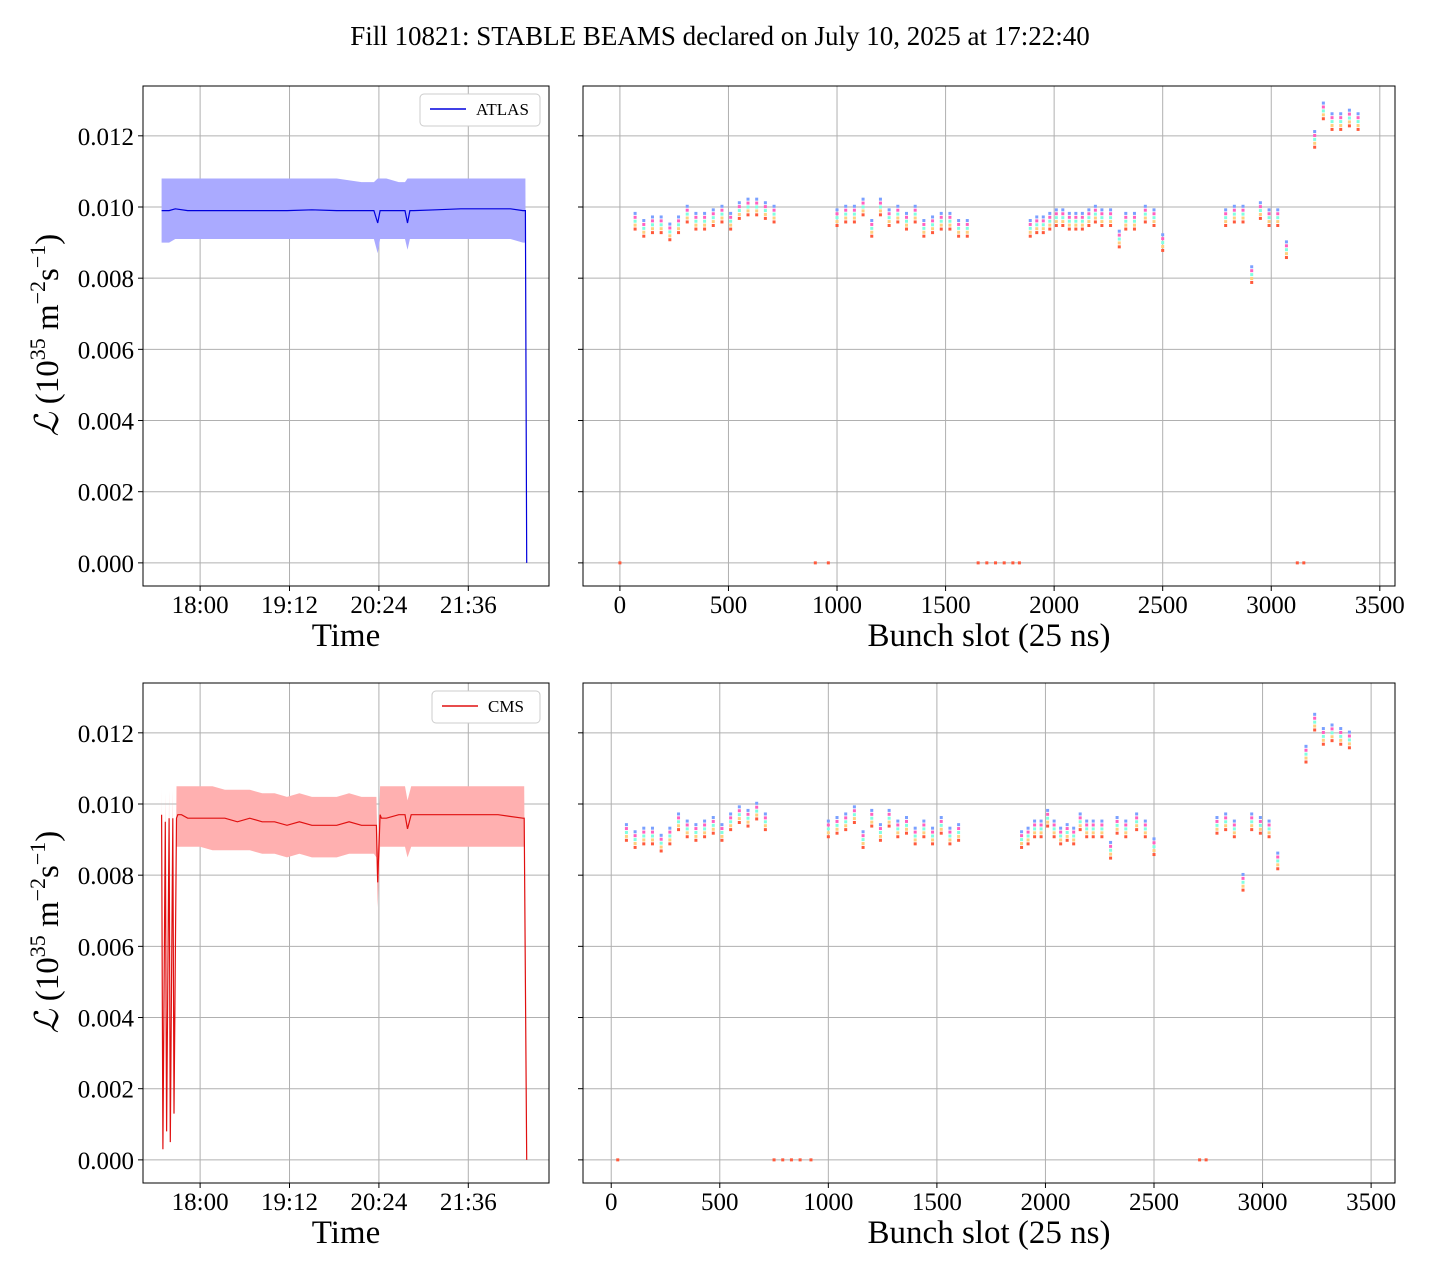 Image resolution: width=1440 pixels, height=1280 pixels. I want to click on x-tick-label: 0, so click(620, 605).